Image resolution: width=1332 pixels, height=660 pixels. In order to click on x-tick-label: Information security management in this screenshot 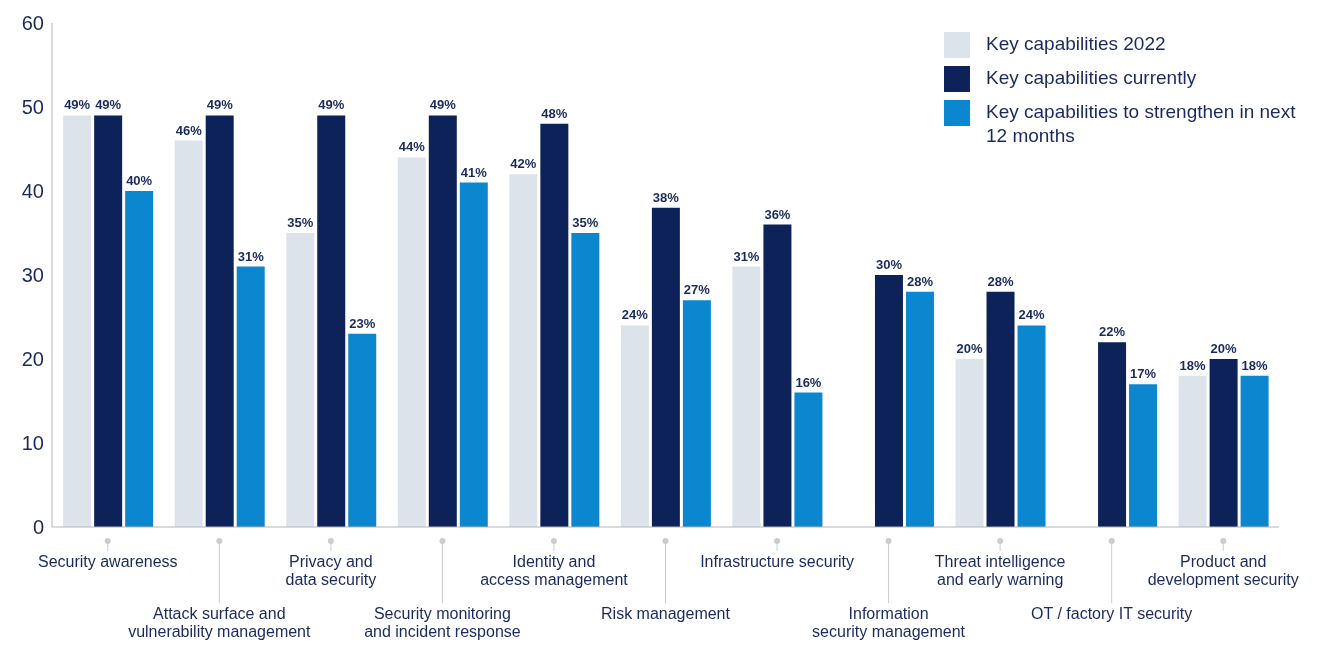, I will do `click(889, 622)`.